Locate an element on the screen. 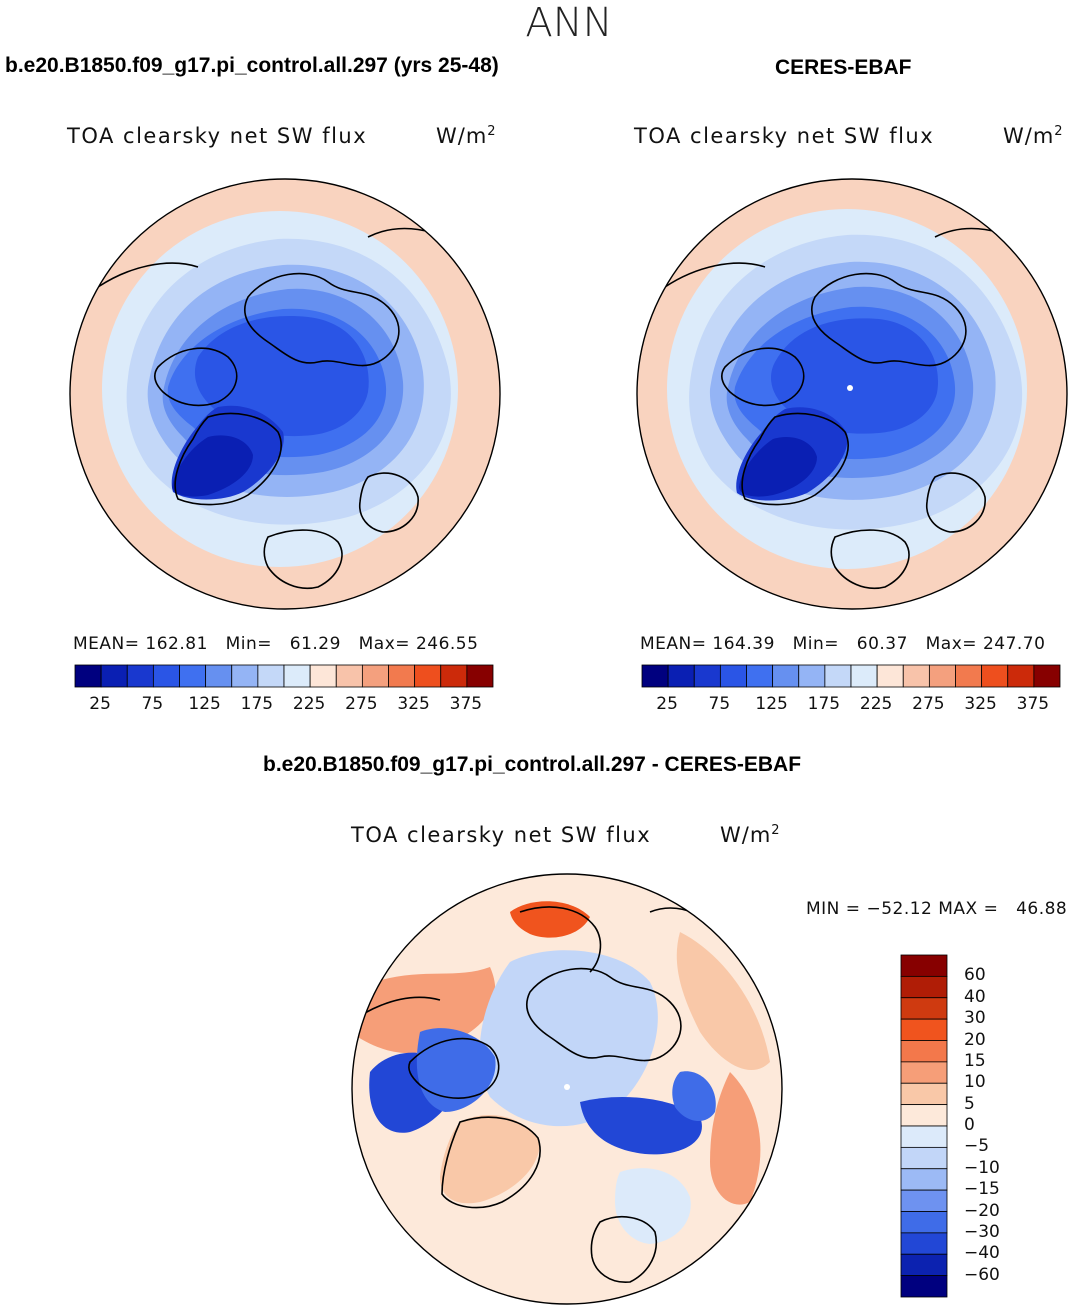 Image resolution: width=1090 pixels, height=1310 pixels. colorbar-tick-label: 20 is located at coordinates (975, 1039).